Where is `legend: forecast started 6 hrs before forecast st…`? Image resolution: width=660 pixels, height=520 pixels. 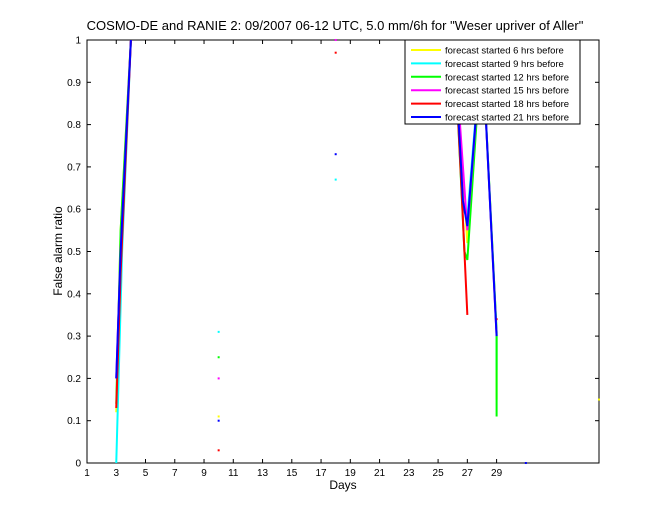 legend: forecast started 6 hrs before forecast st… is located at coordinates (492, 82).